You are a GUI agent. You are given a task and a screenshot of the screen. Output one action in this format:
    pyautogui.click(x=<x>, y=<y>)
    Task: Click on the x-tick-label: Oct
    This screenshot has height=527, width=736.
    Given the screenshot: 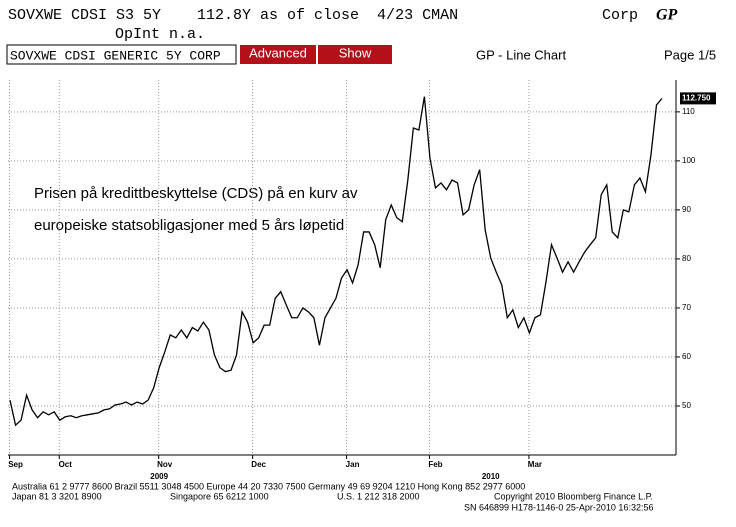 What is the action you would take?
    pyautogui.click(x=66, y=464)
    